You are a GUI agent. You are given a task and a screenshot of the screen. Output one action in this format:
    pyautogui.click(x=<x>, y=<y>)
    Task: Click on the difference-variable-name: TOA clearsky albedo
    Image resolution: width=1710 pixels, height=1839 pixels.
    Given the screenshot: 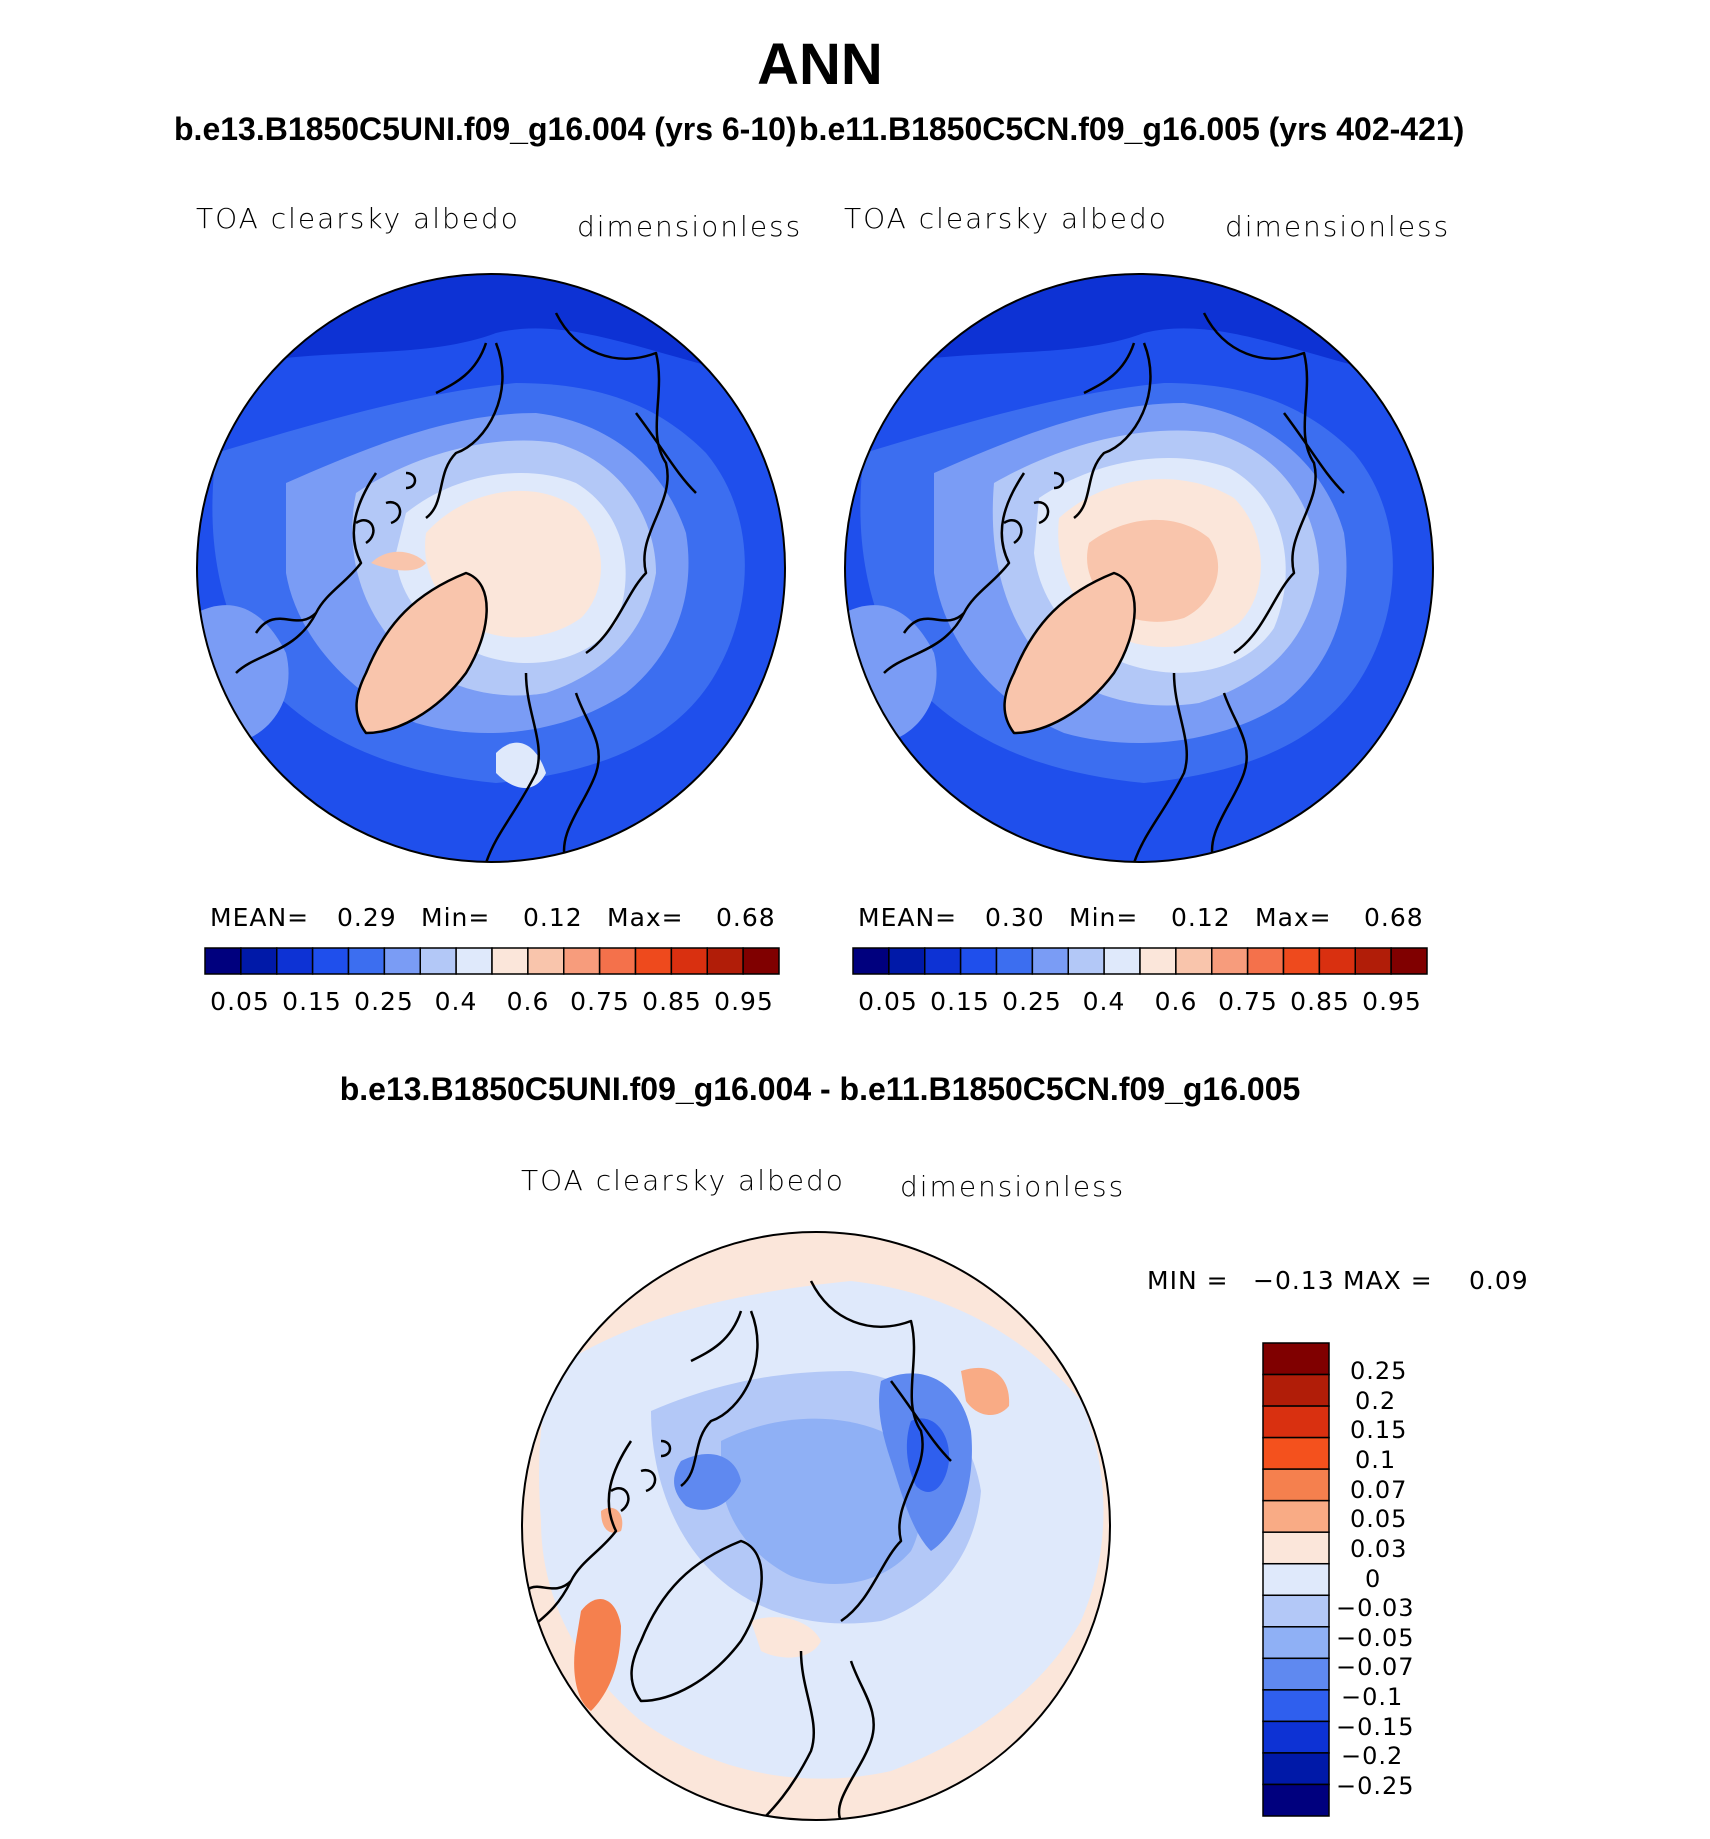 What is the action you would take?
    pyautogui.click(x=683, y=1180)
    